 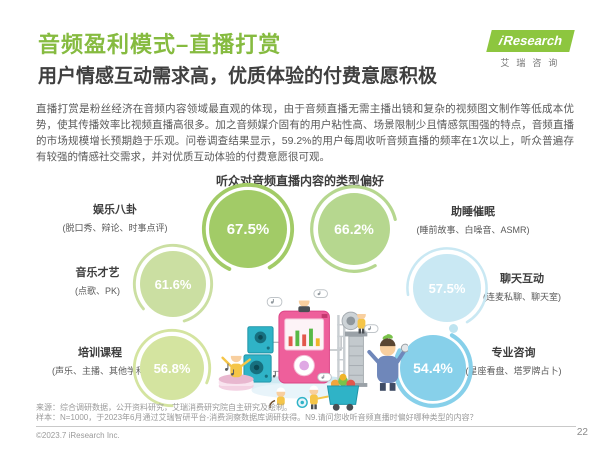 I want to click on tower-wire, so click(x=335, y=343).